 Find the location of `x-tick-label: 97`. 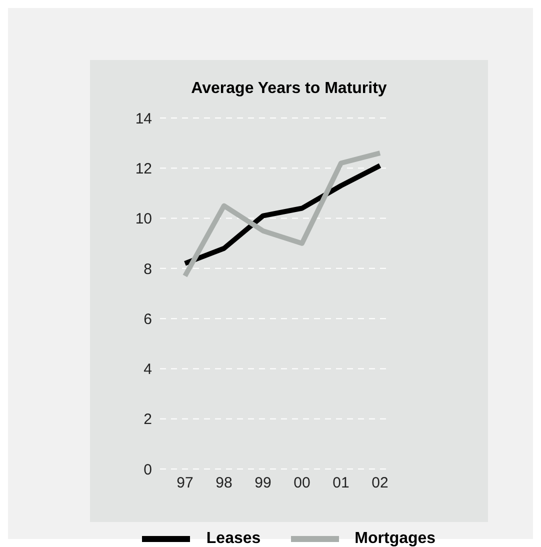

x-tick-label: 97 is located at coordinates (185, 483).